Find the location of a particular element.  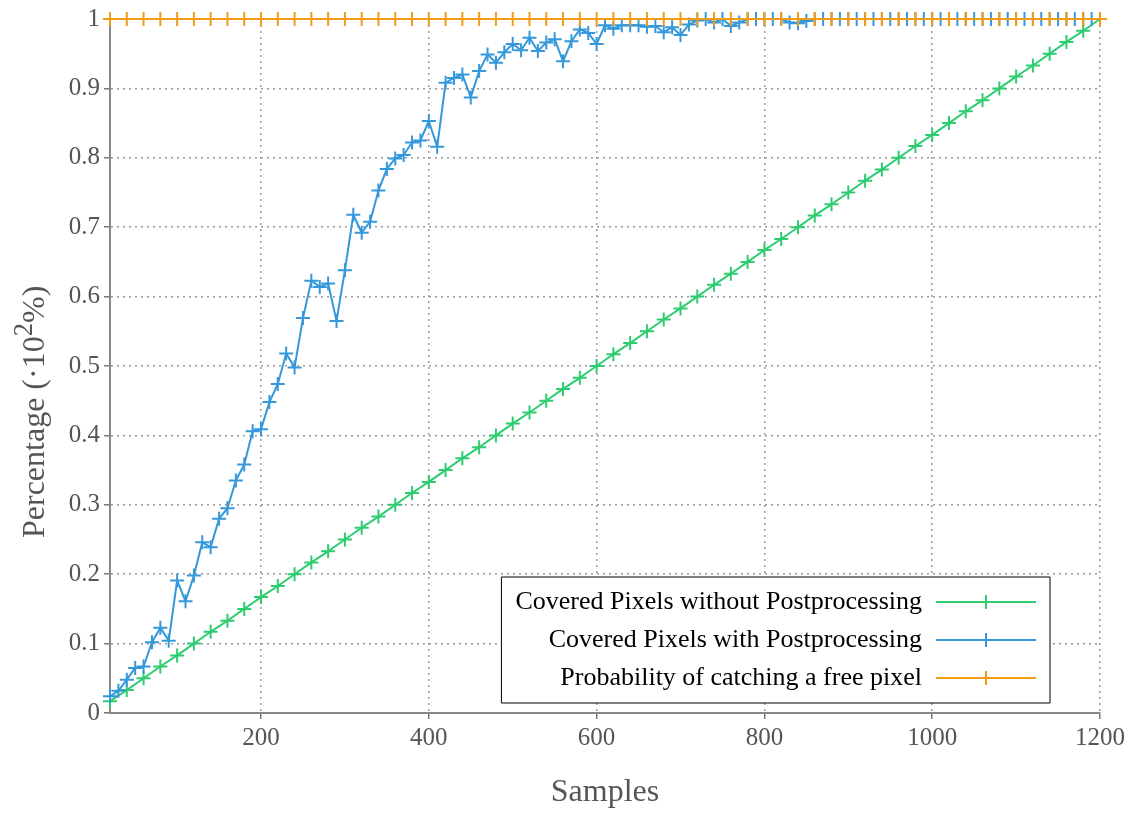

legend-label: Covered Pixels without Postprocessing is located at coordinates (718, 600).